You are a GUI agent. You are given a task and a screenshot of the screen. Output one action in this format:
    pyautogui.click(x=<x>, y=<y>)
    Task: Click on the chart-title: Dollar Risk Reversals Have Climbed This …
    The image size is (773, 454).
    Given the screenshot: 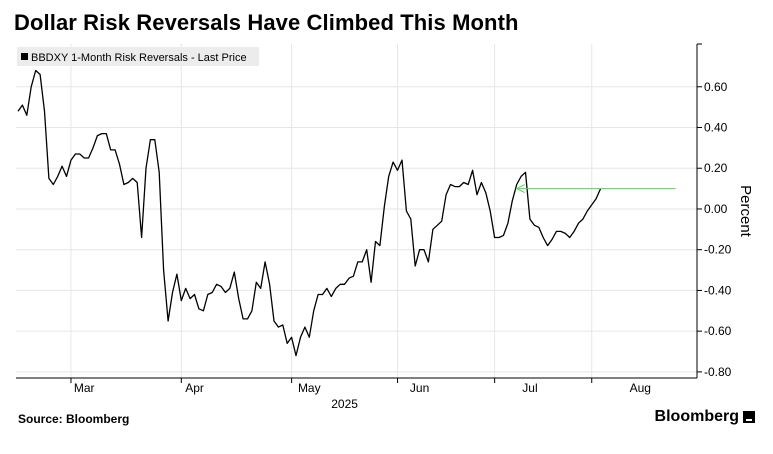 What is the action you would take?
    pyautogui.click(x=266, y=22)
    